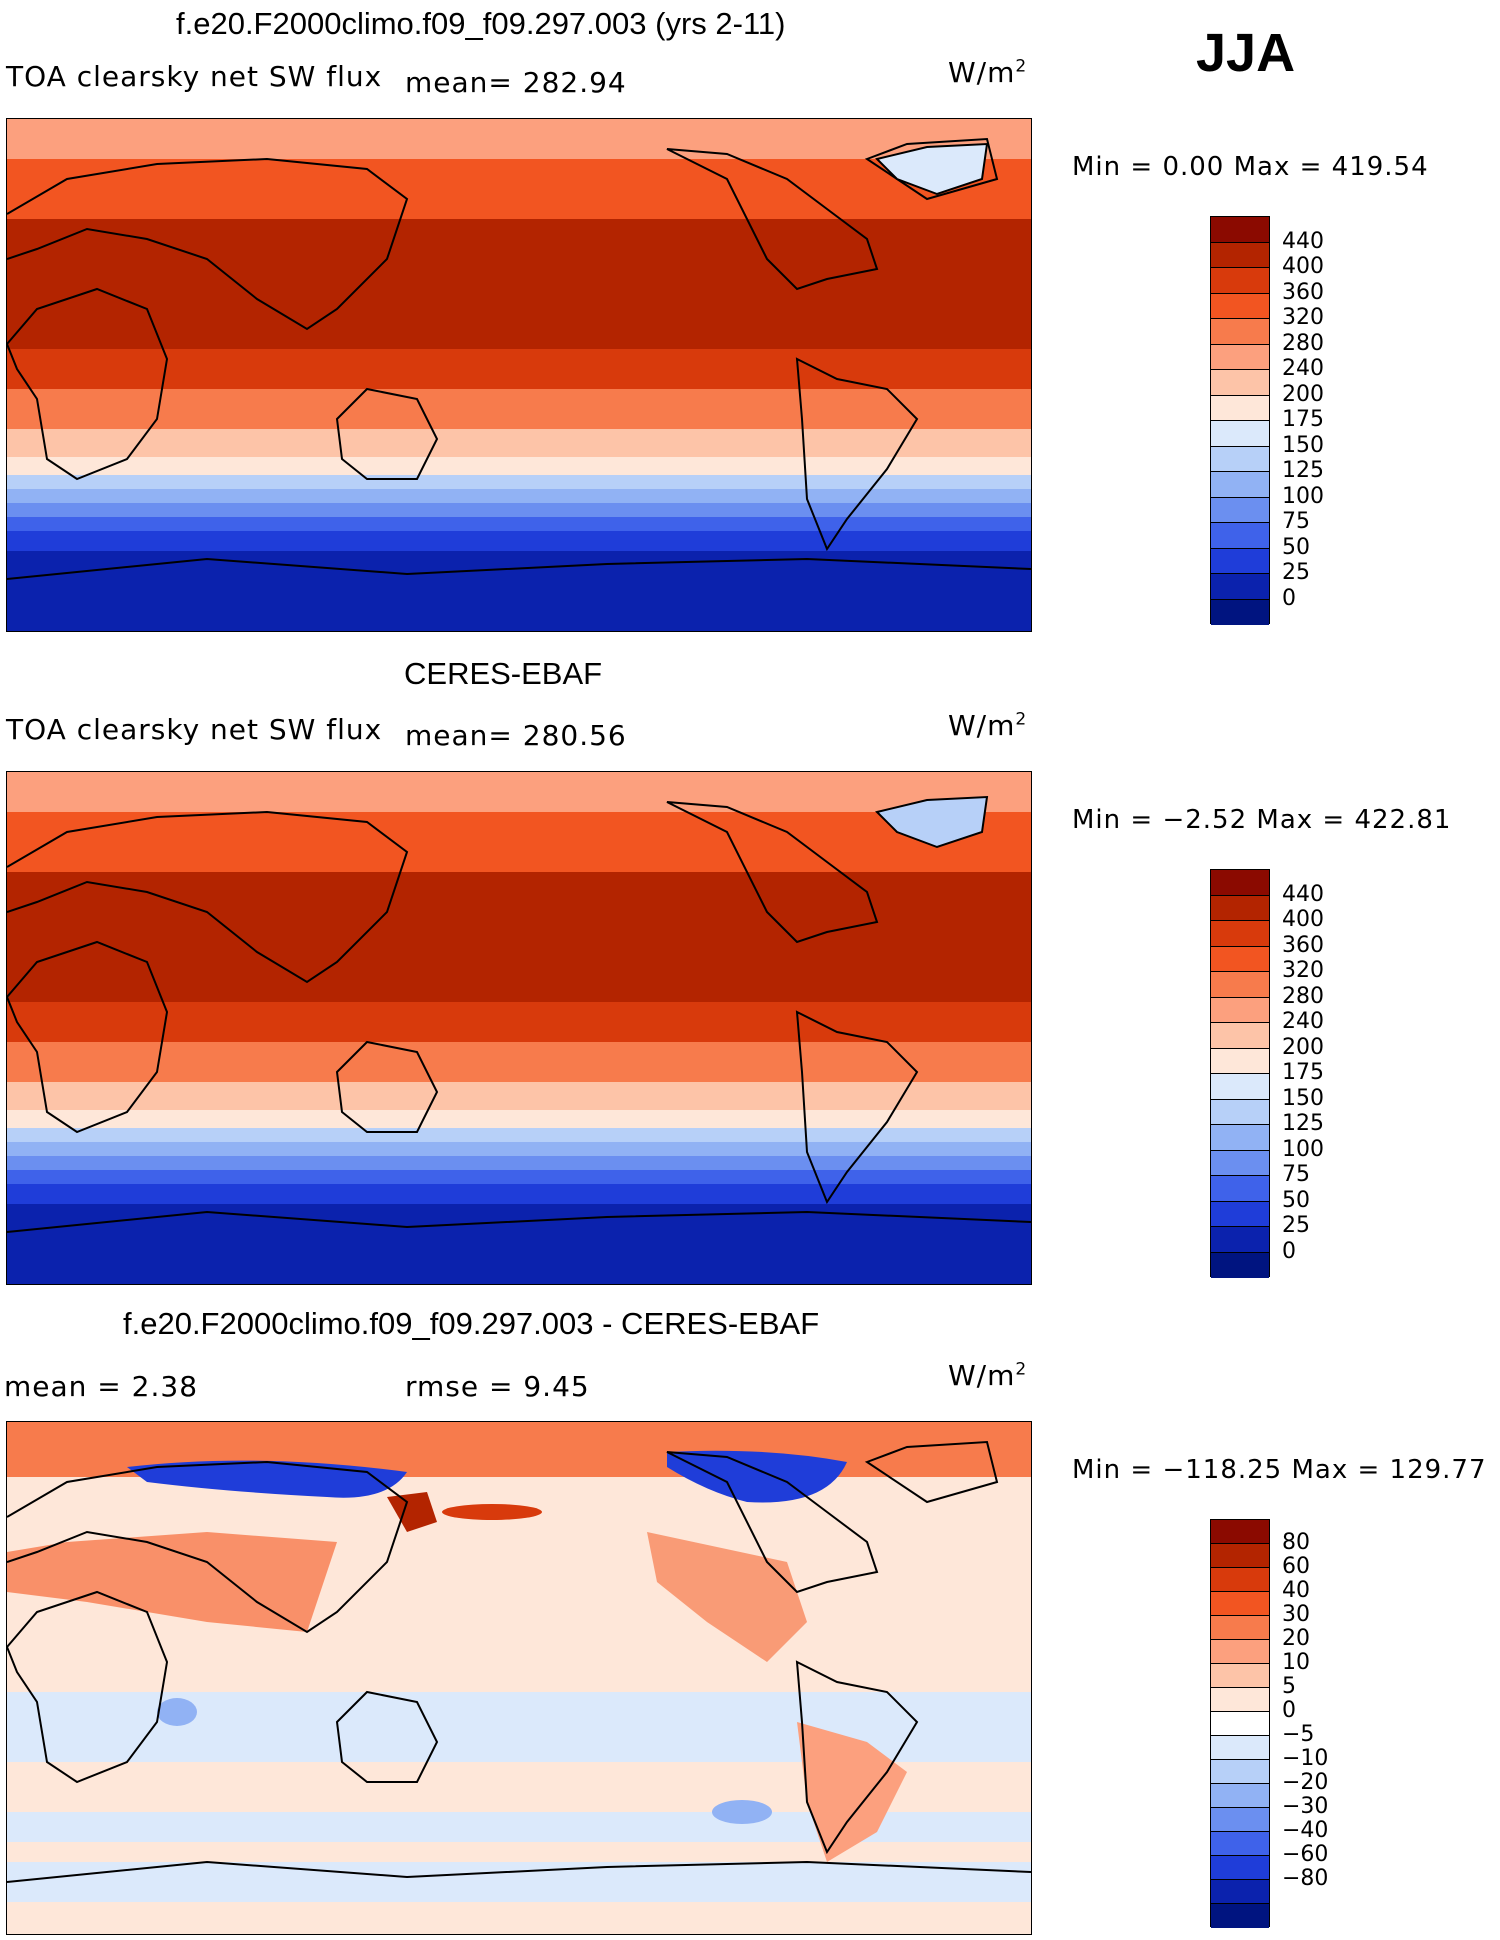 This screenshot has width=1500, height=1940. Describe the element at coordinates (1296, 572) in the screenshot. I see `colorbar-label: 25` at that location.